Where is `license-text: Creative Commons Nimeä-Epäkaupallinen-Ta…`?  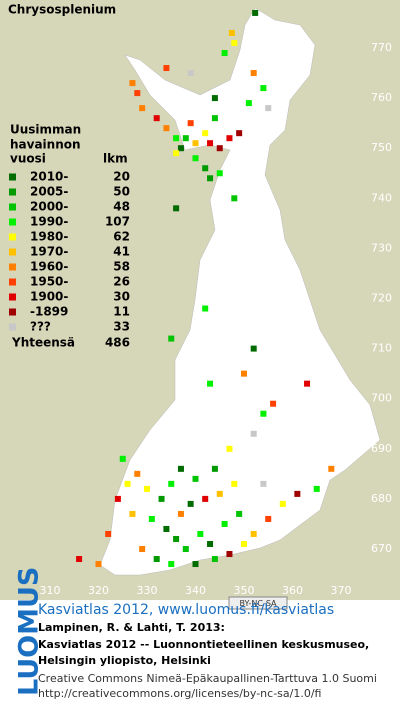
license-text: Creative Commons Nimeä-Epäkaupallinen-Ta… is located at coordinates (207, 678).